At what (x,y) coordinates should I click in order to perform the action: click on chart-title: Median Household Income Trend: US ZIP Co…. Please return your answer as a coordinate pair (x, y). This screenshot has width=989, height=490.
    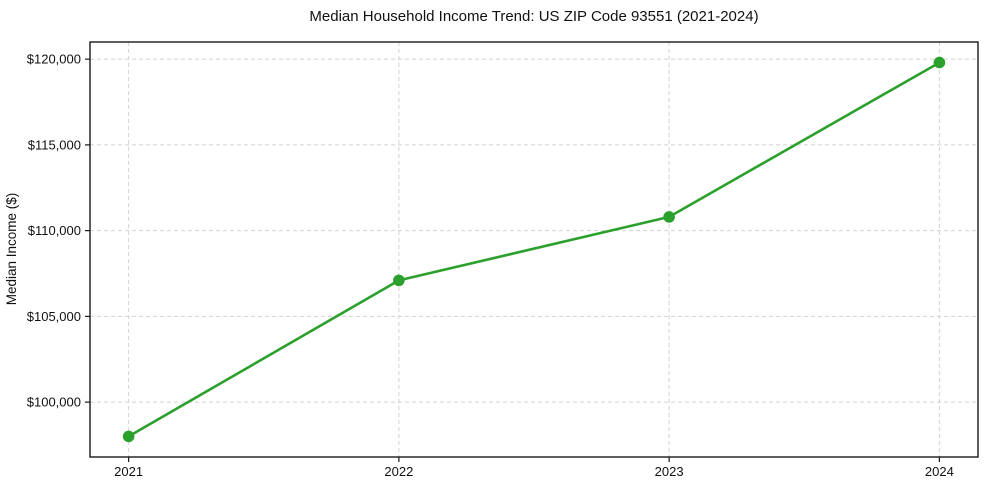
    Looking at the image, I should click on (533, 16).